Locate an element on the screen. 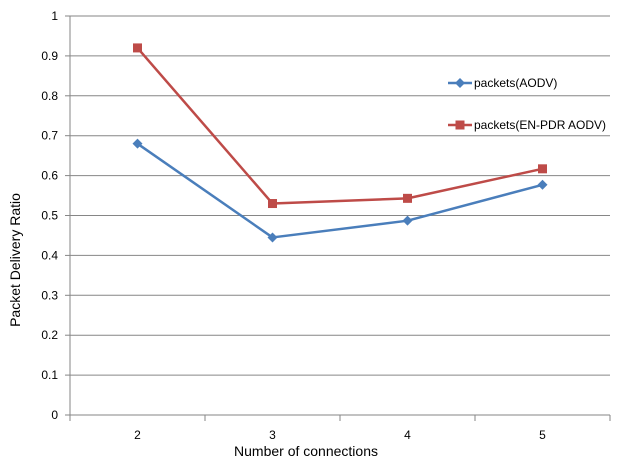  legend-item: packets(EN-PDR AODV) is located at coordinates (527, 125).